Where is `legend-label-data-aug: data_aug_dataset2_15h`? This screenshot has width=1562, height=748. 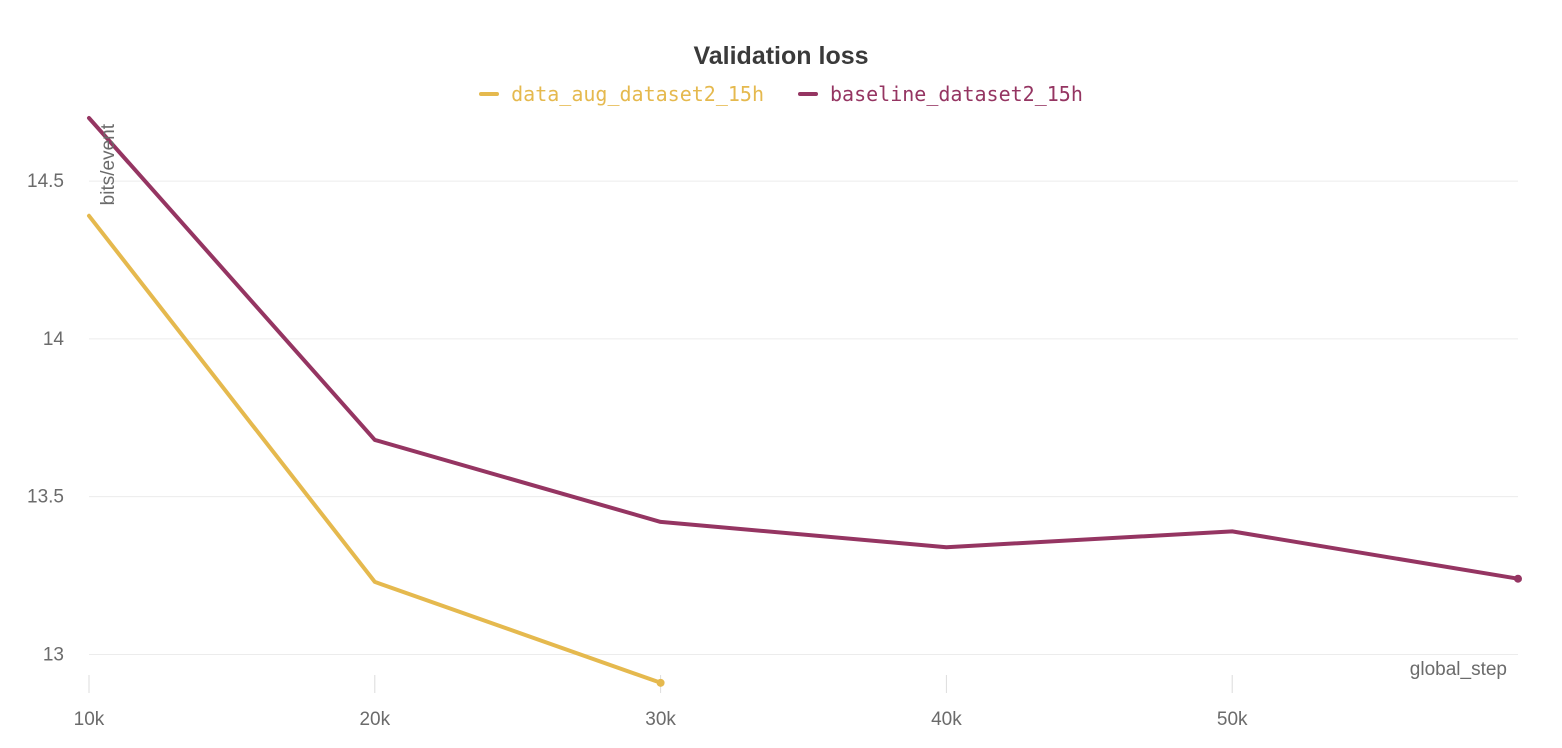
legend-label-data-aug: data_aug_dataset2_15h is located at coordinates (637, 94).